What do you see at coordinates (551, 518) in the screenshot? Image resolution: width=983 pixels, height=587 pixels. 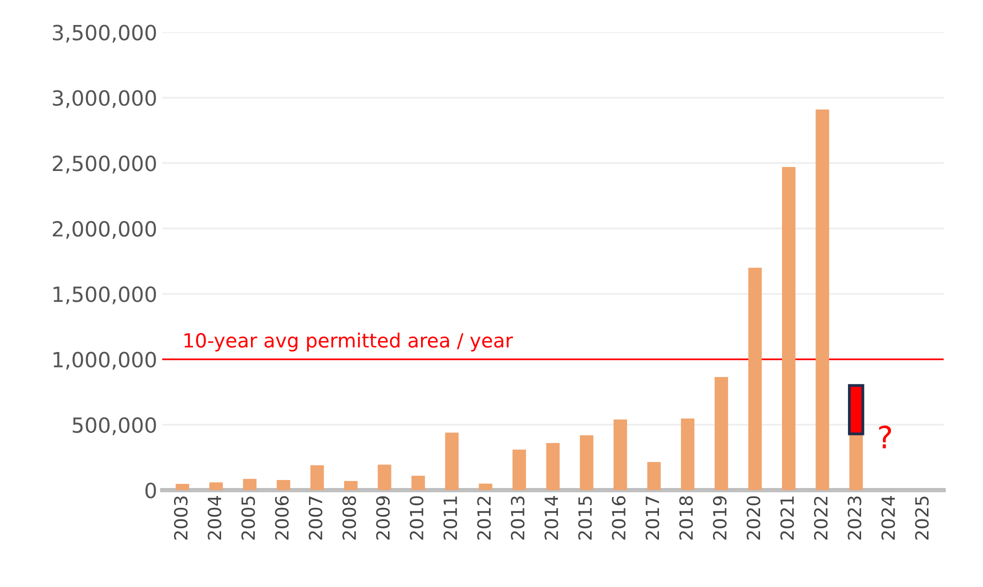 I see `x-tick-label: 2014` at bounding box center [551, 518].